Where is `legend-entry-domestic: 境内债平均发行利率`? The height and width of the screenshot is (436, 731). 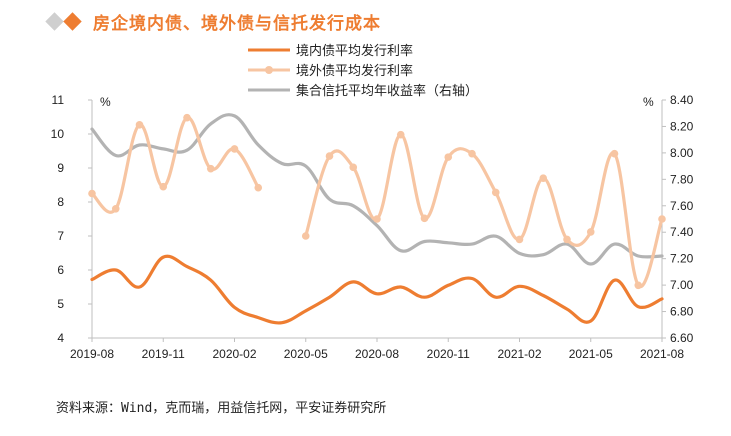
legend-entry-domestic: 境内债平均发行利率 is located at coordinates (330, 51).